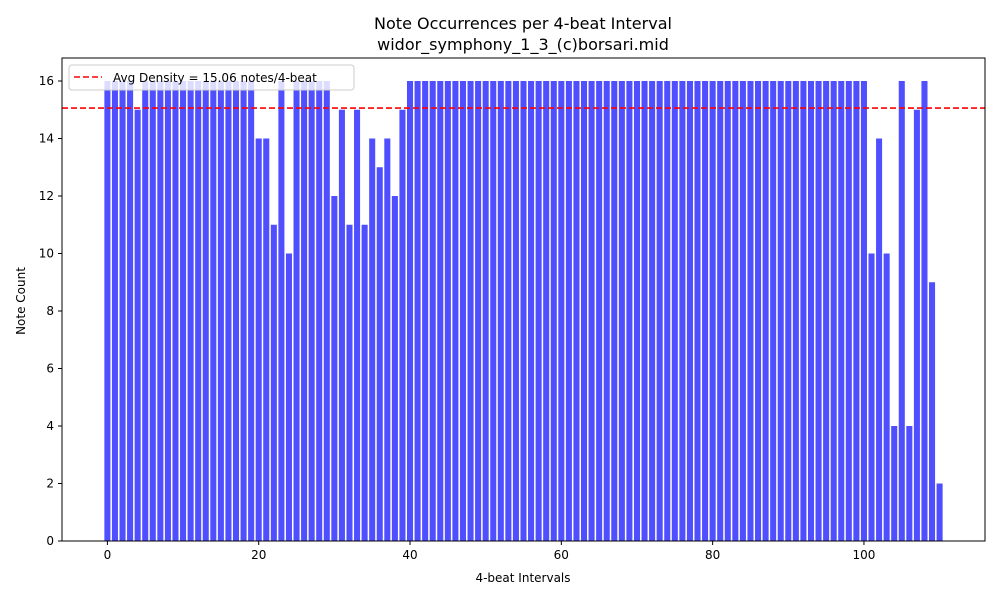 This screenshot has width=1000, height=600. What do you see at coordinates (712, 555) in the screenshot?
I see `x-tick-label: 80` at bounding box center [712, 555].